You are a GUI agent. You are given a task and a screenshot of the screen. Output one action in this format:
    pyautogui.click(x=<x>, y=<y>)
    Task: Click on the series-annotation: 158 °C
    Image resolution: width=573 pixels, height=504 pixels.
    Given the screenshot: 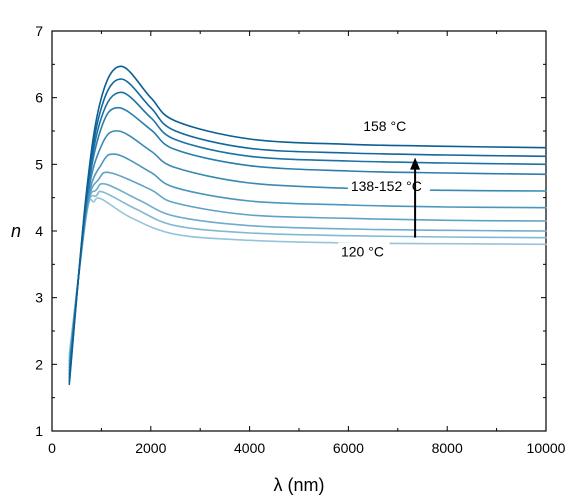 What is the action you would take?
    pyautogui.click(x=384, y=126)
    